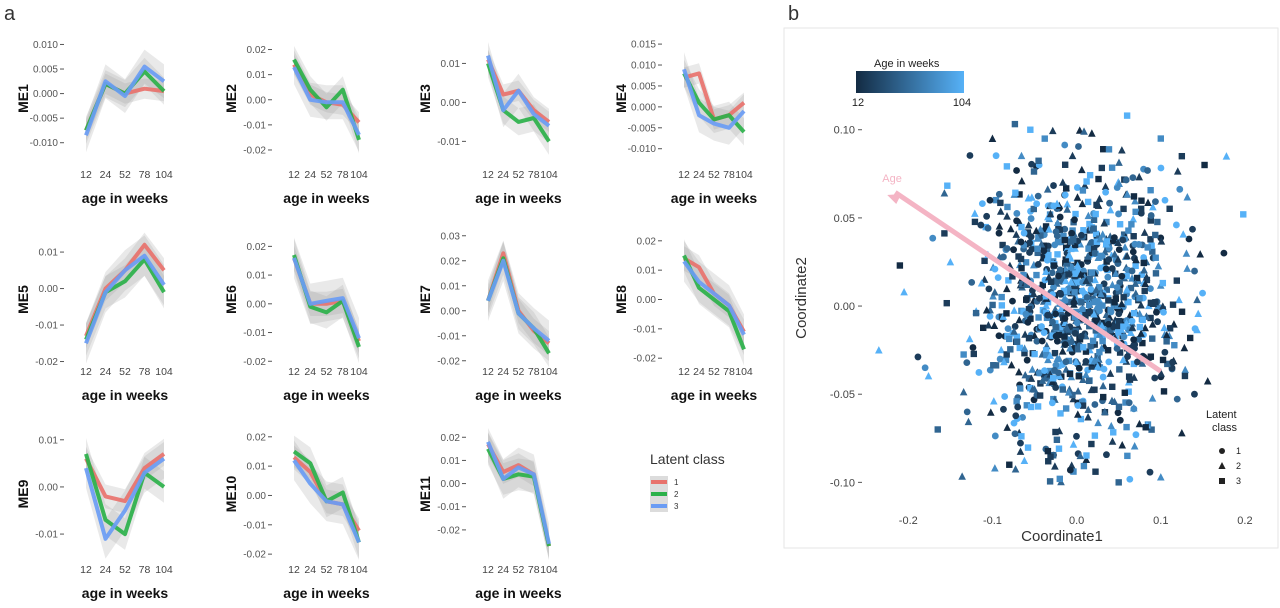 The height and width of the screenshot is (608, 1280). Describe the element at coordinates (894, 198) in the screenshot. I see `age-arrow-head` at that location.